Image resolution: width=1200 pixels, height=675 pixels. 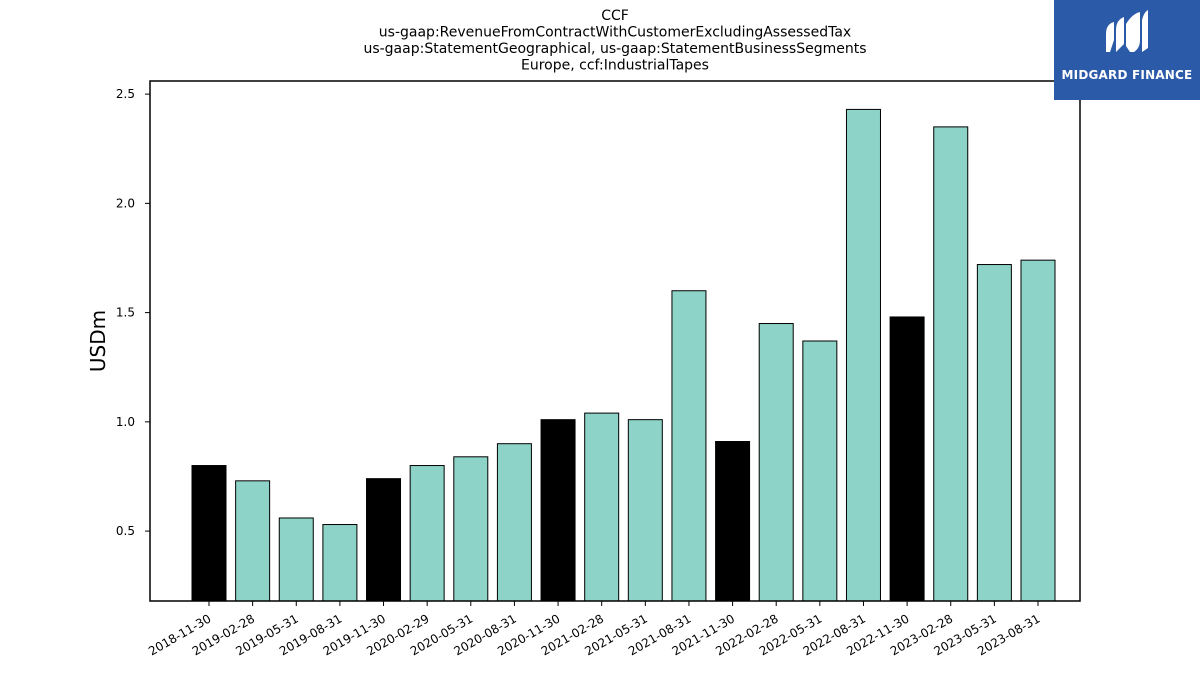 I want to click on y-tick-label: 1.0, so click(x=125, y=422).